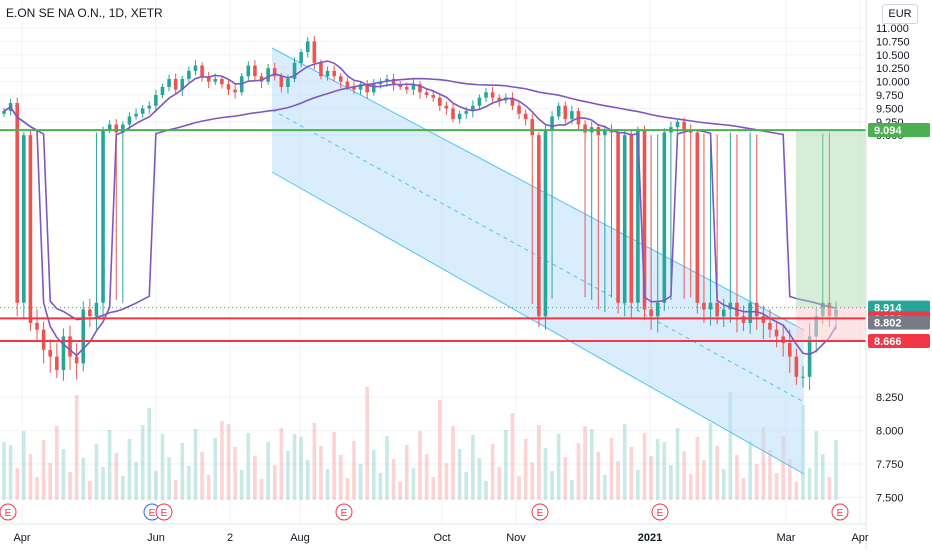  Describe the element at coordinates (230, 538) in the screenshot. I see `x-tick-label: 2` at that location.